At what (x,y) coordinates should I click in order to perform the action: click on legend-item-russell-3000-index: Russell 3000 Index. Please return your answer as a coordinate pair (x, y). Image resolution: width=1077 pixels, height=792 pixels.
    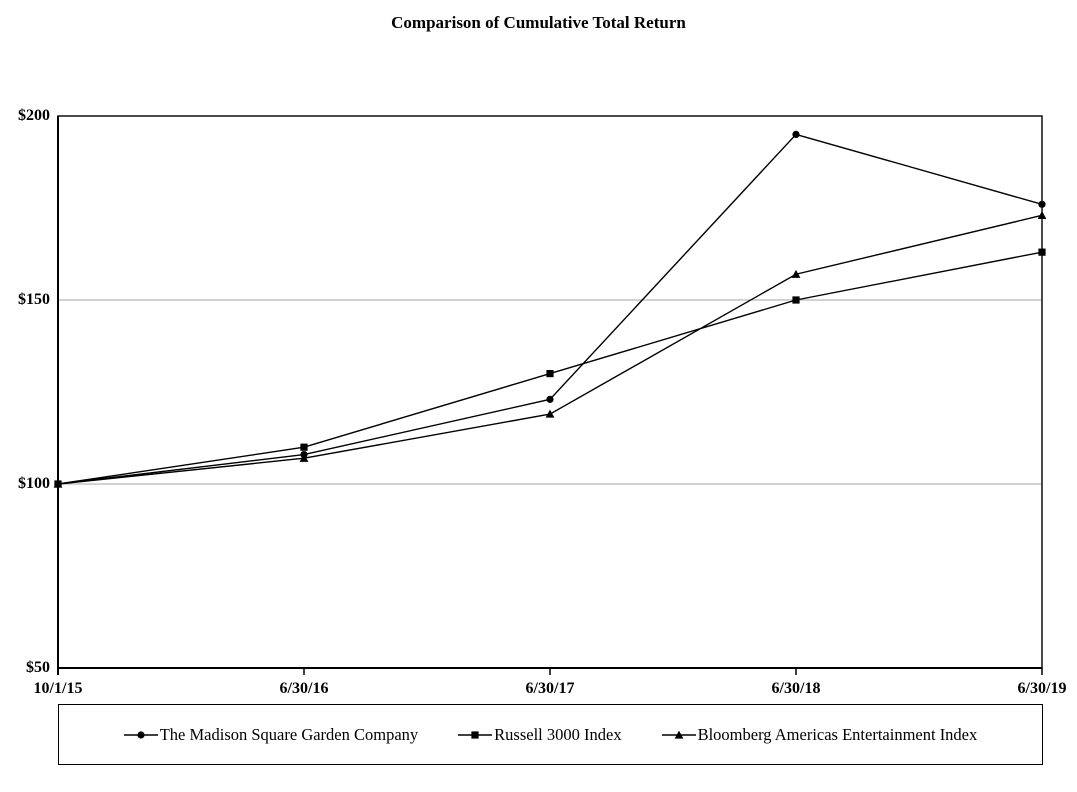
    Looking at the image, I should click on (540, 734).